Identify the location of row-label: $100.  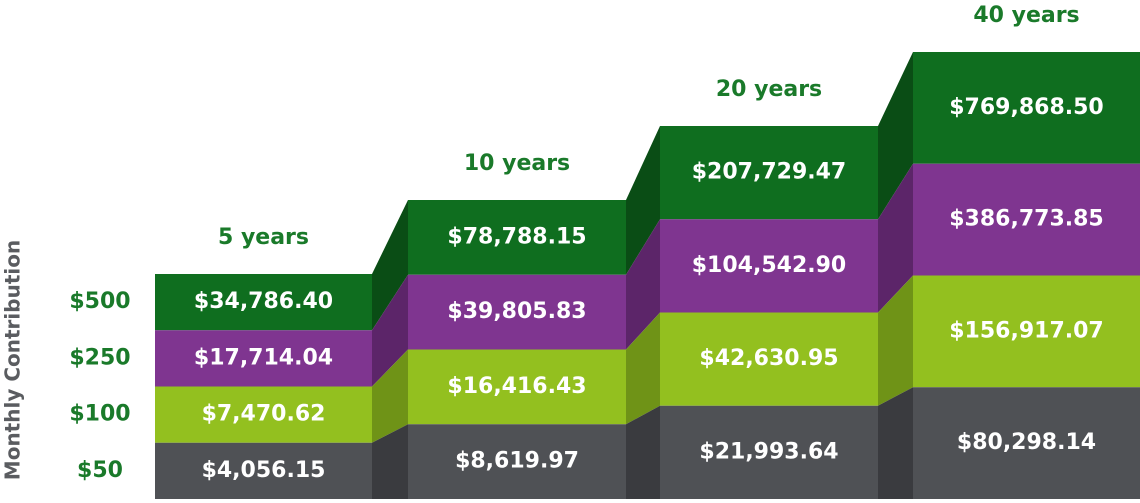
(99, 414).